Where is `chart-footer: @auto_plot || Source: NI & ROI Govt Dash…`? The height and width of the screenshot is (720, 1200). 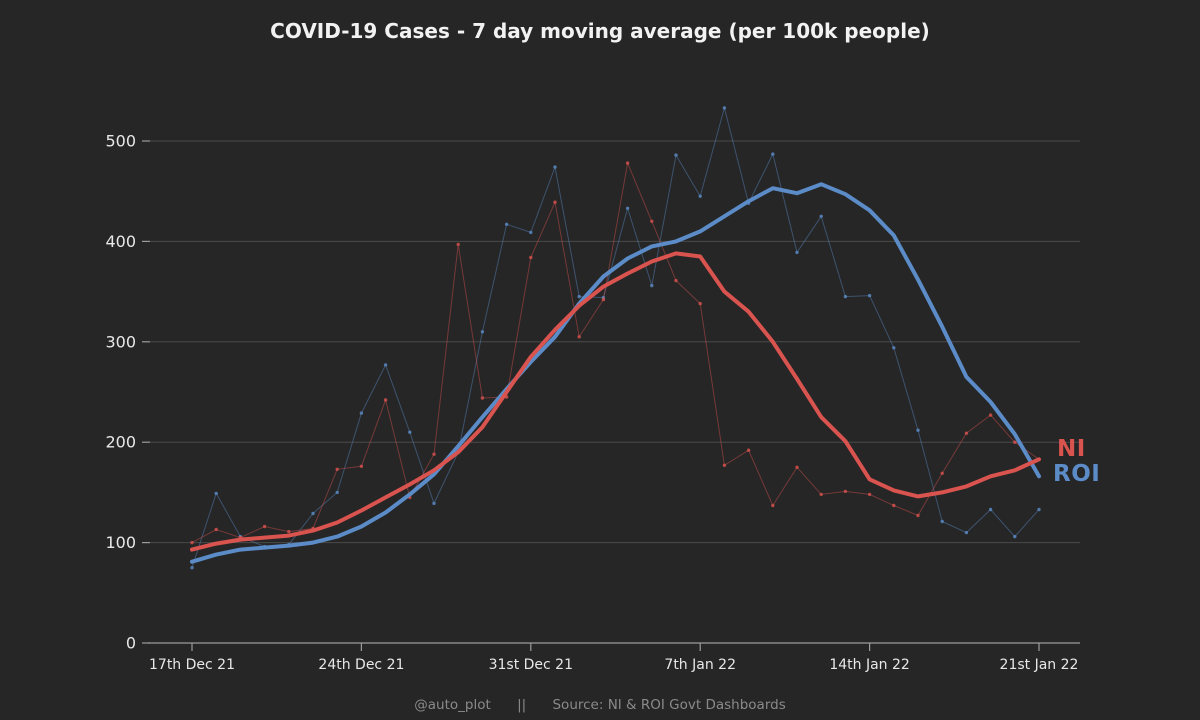 chart-footer: @auto_plot || Source: NI & ROI Govt Dash… is located at coordinates (600, 705).